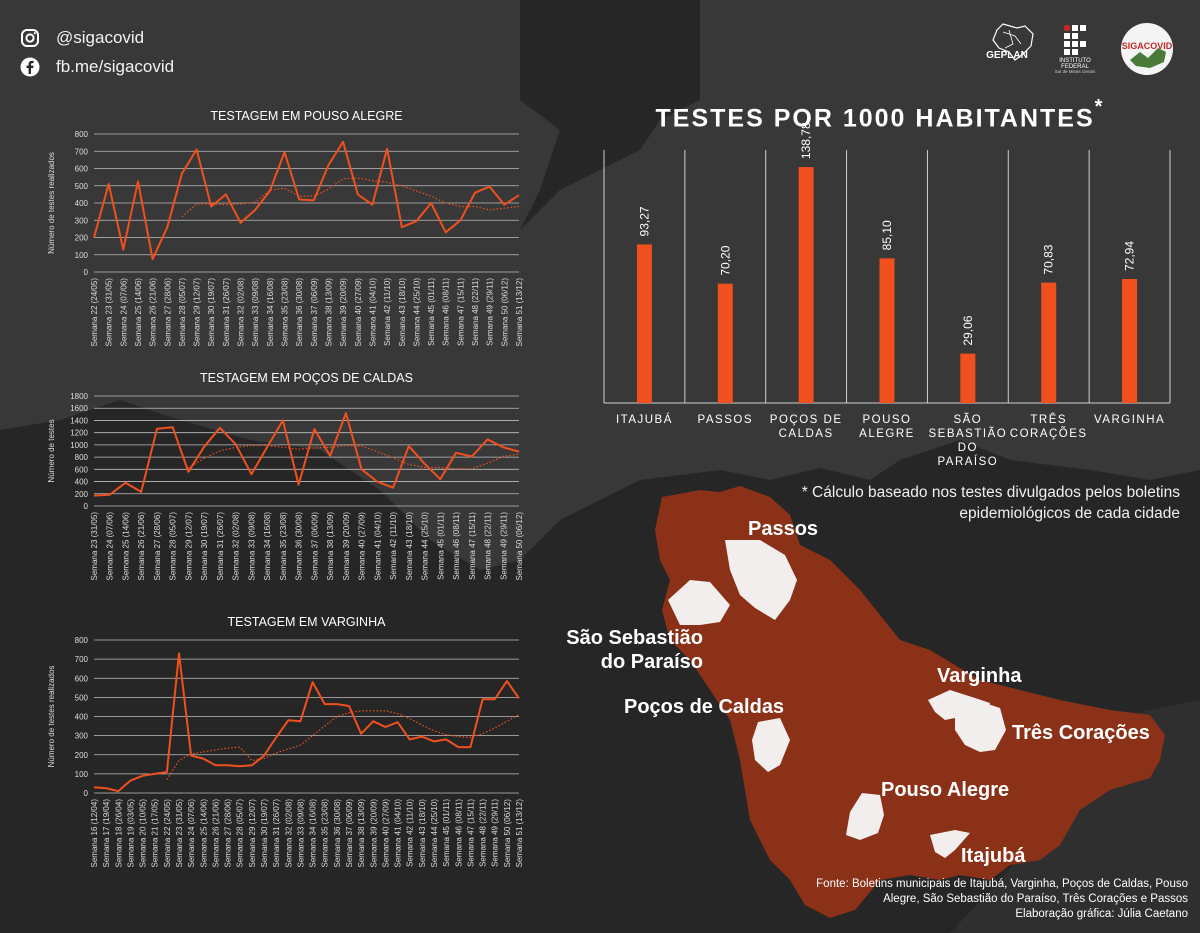 This screenshot has width=1200, height=933. Describe the element at coordinates (110, 546) in the screenshot. I see `x-tick-label: Semana 24 (07/06)` at that location.